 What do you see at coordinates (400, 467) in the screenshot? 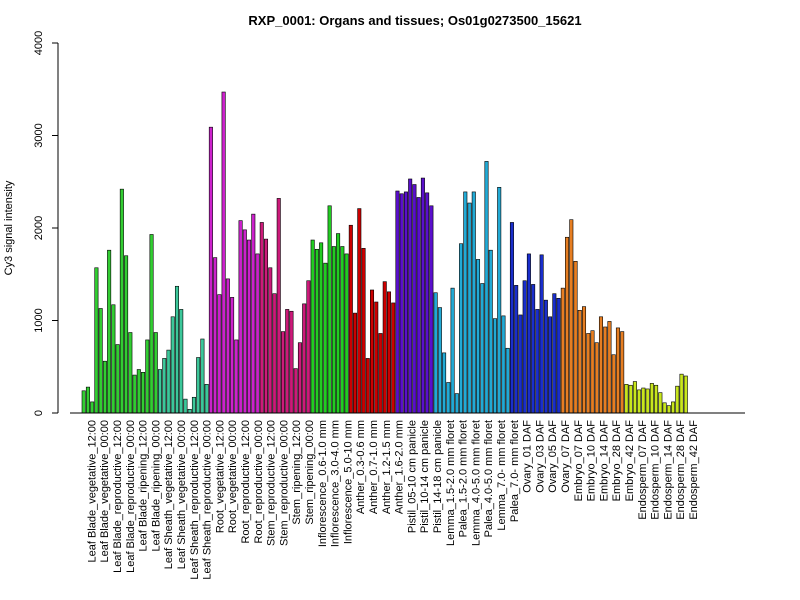
I see `x-tick-label: Anther_1.6-2.0 mm` at bounding box center [400, 467].